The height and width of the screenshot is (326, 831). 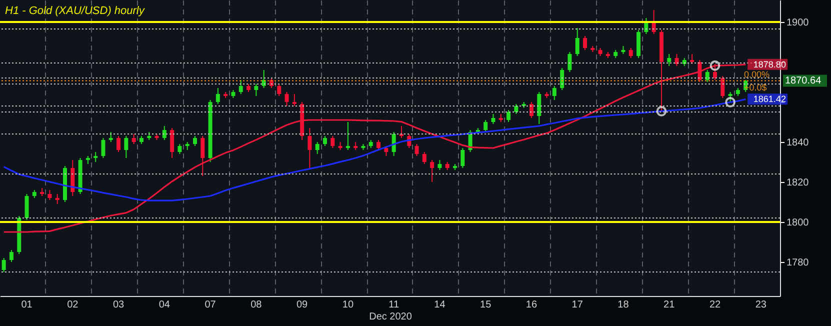 What do you see at coordinates (757, 75) in the screenshot?
I see `annotation: 0.00%` at bounding box center [757, 75].